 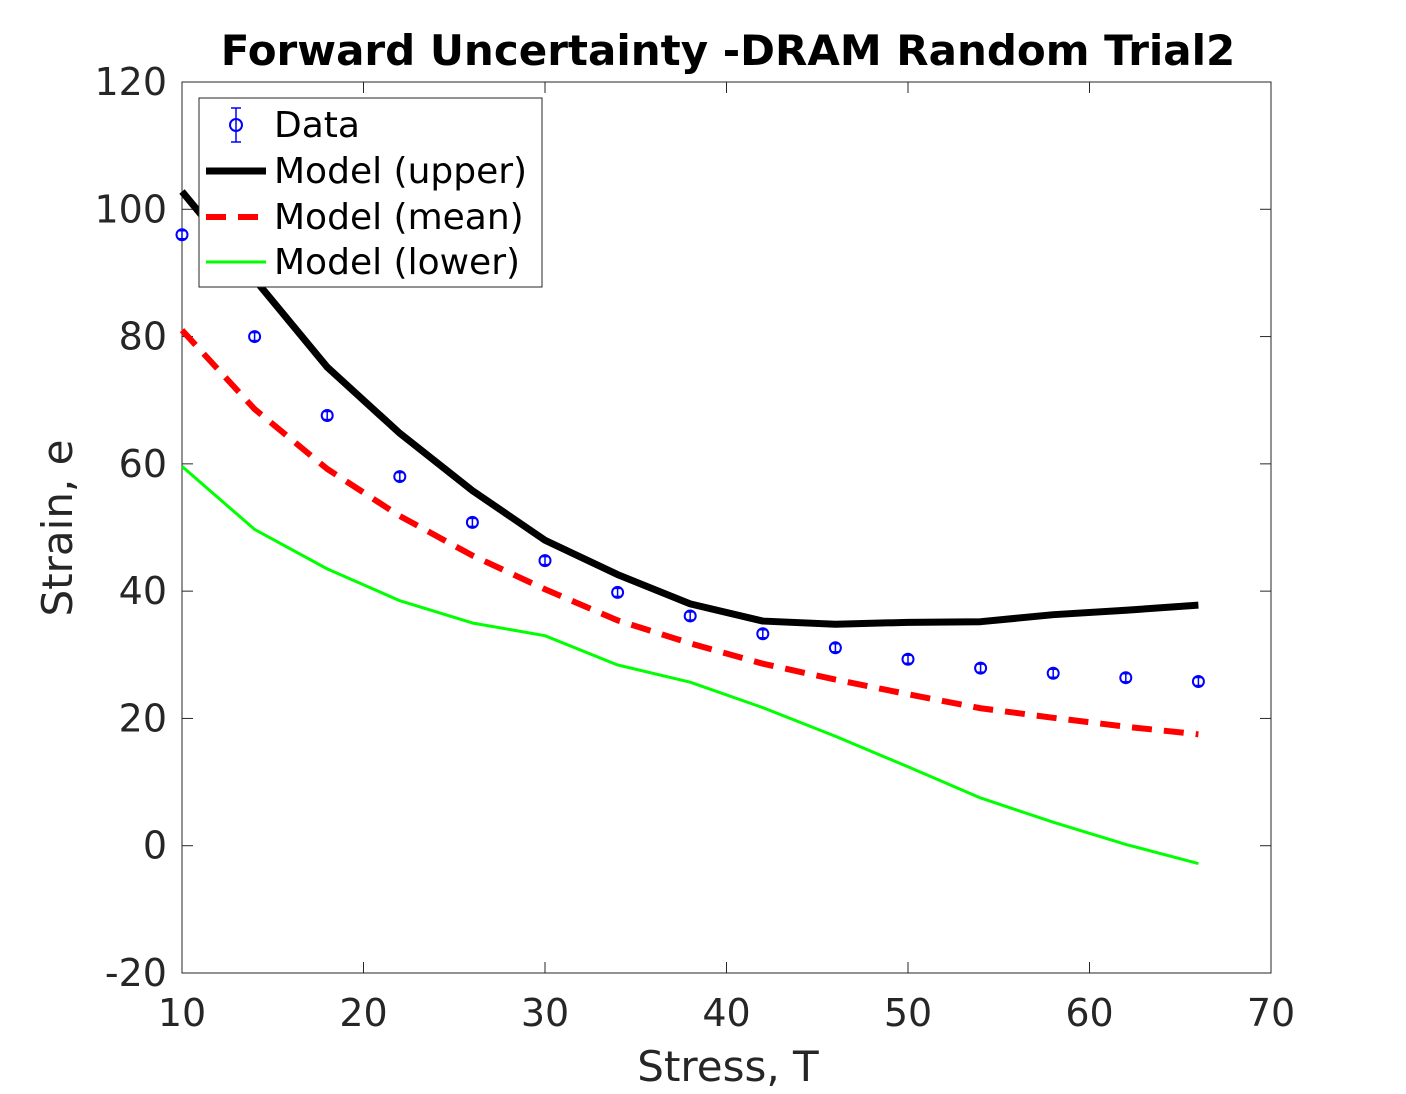 What do you see at coordinates (236, 125) in the screenshot?
I see `legend-data-marker` at bounding box center [236, 125].